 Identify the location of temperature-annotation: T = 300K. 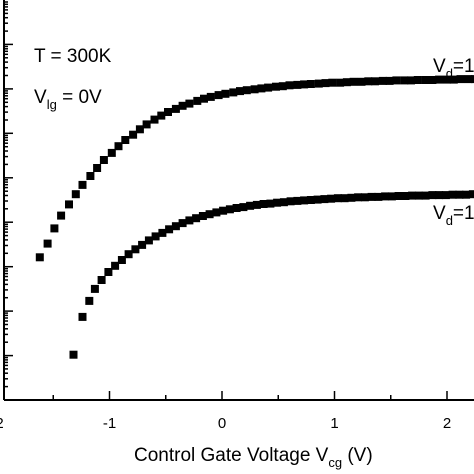
(73, 56).